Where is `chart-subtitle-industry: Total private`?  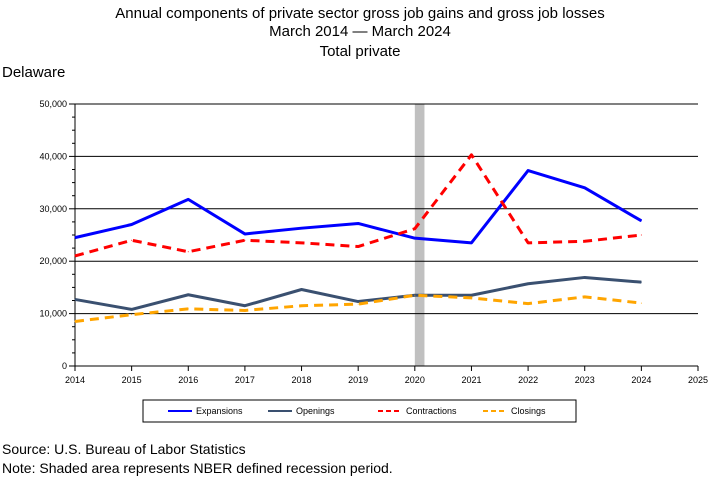 chart-subtitle-industry: Total private is located at coordinates (360, 51).